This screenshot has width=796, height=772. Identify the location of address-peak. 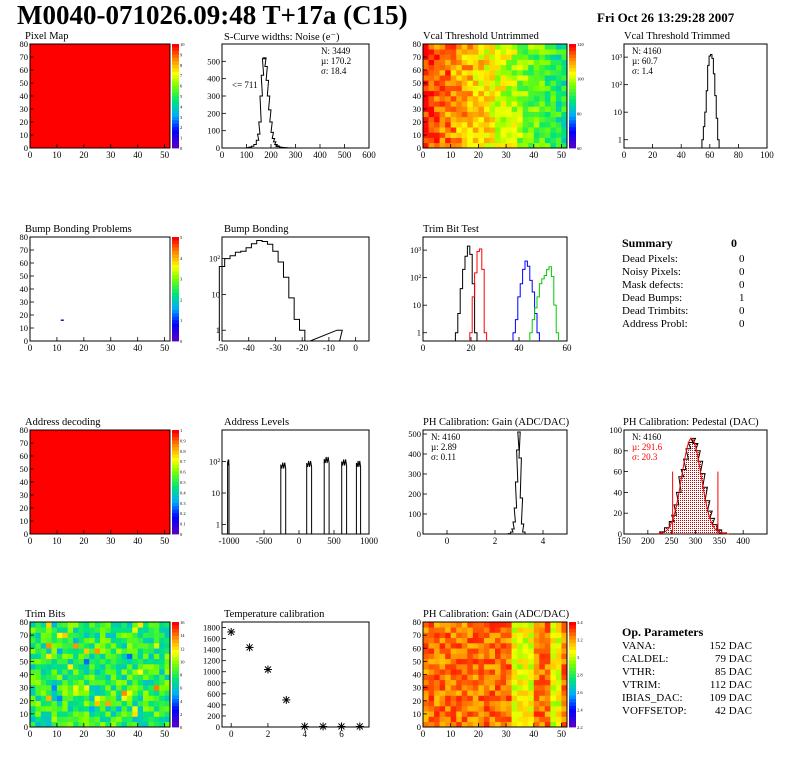
(228, 496).